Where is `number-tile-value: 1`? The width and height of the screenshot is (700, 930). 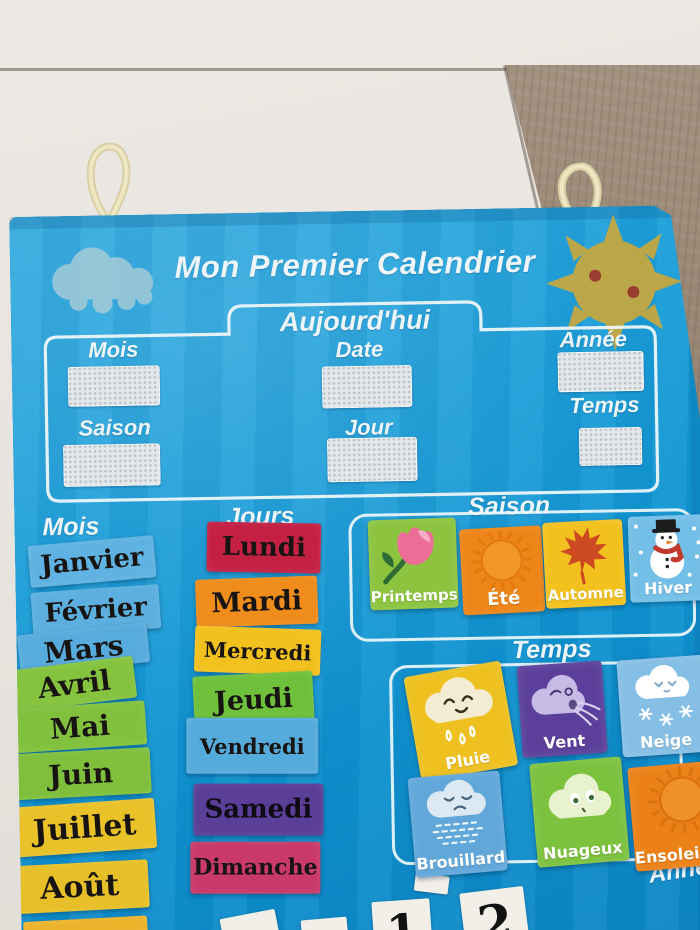 number-tile-value: 1 is located at coordinates (403, 916).